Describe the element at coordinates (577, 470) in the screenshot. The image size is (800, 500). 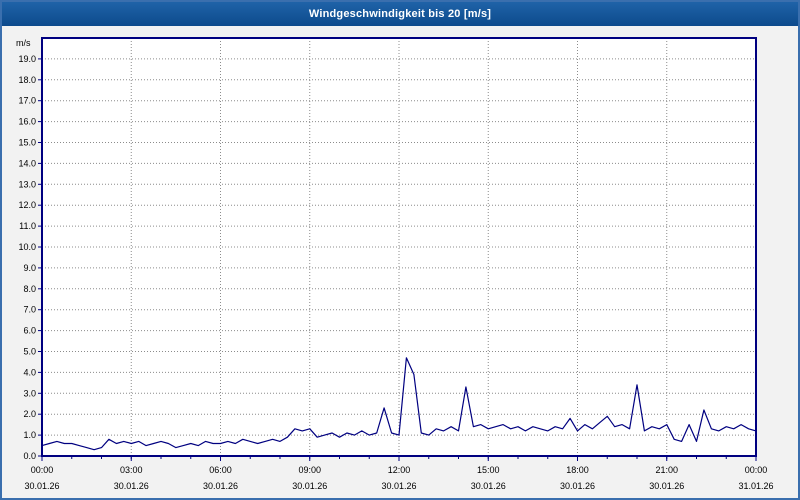
I see `x-tick-time-label: 18:00` at that location.